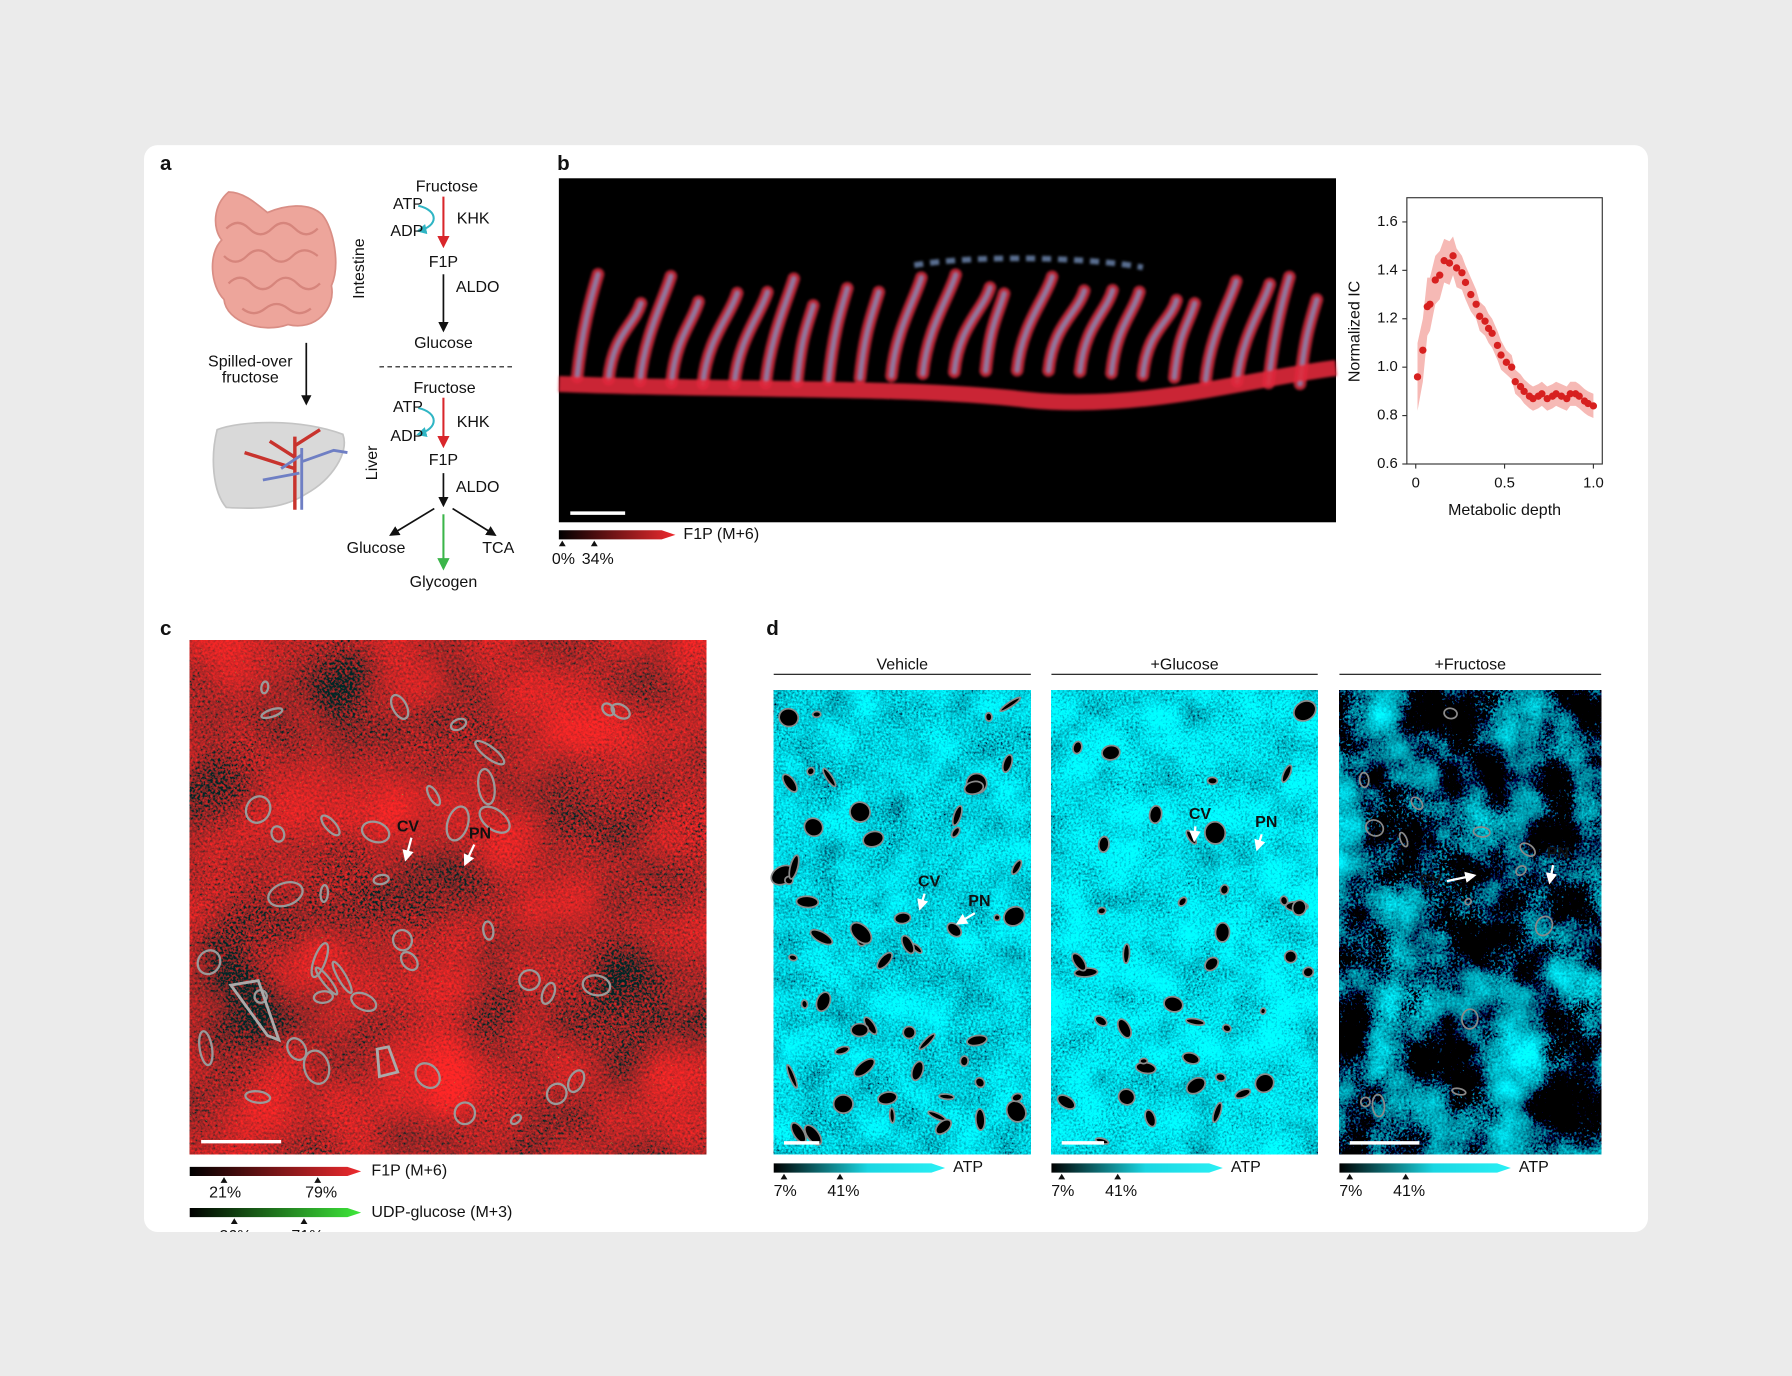  What do you see at coordinates (235, 1236) in the screenshot?
I see `colorbar-tick-label: 26%` at bounding box center [235, 1236].